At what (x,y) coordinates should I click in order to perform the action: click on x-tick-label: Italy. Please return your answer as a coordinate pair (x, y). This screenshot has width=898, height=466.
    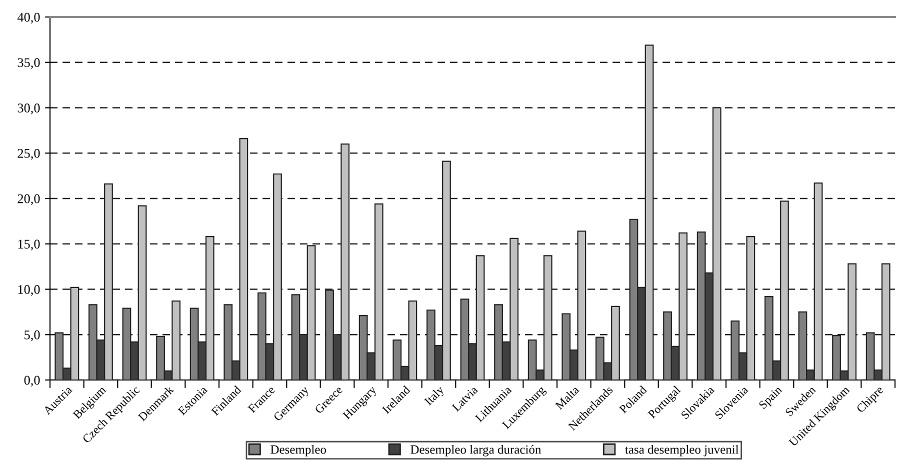
    Looking at the image, I should click on (435, 396).